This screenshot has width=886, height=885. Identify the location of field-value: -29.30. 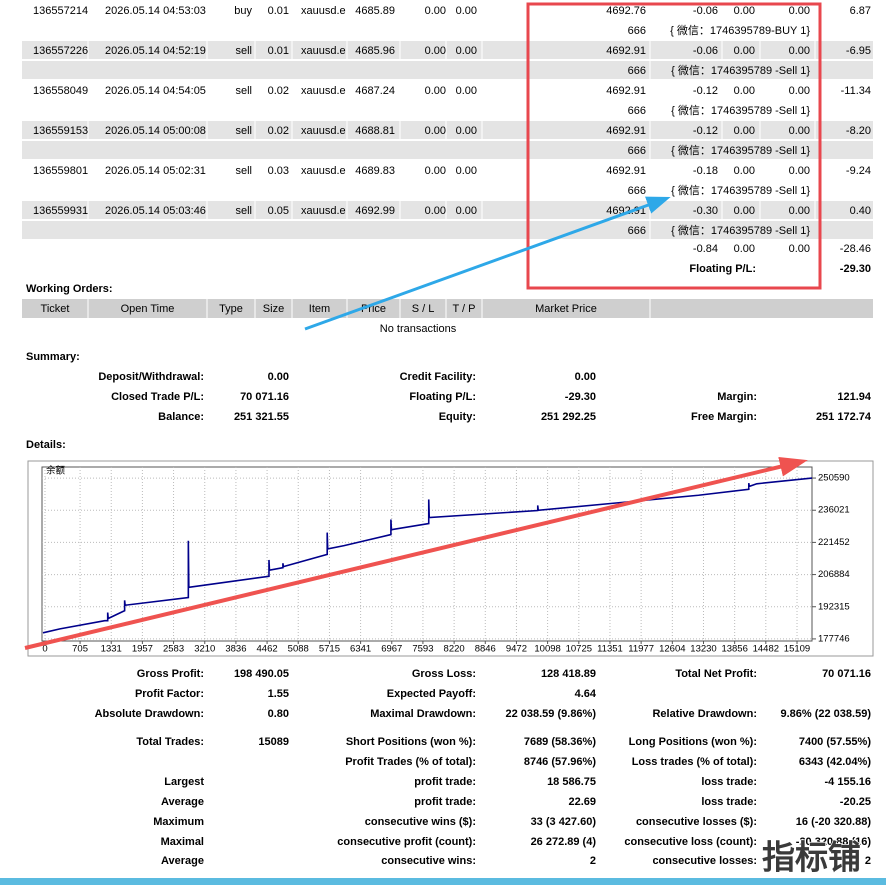
(580, 397).